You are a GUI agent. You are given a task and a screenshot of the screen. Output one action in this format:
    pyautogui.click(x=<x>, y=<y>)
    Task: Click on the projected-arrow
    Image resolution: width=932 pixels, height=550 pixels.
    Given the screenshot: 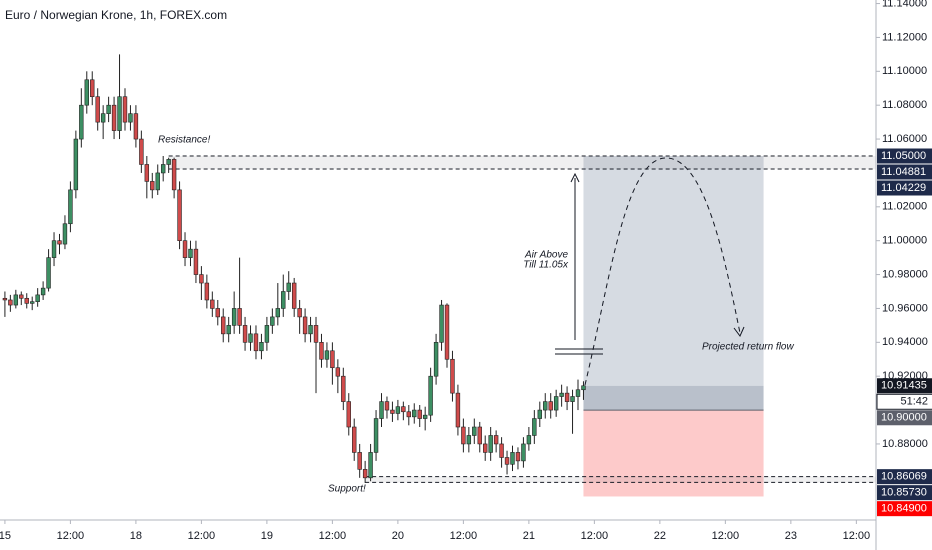 What is the action you would take?
    pyautogui.click(x=739, y=331)
    